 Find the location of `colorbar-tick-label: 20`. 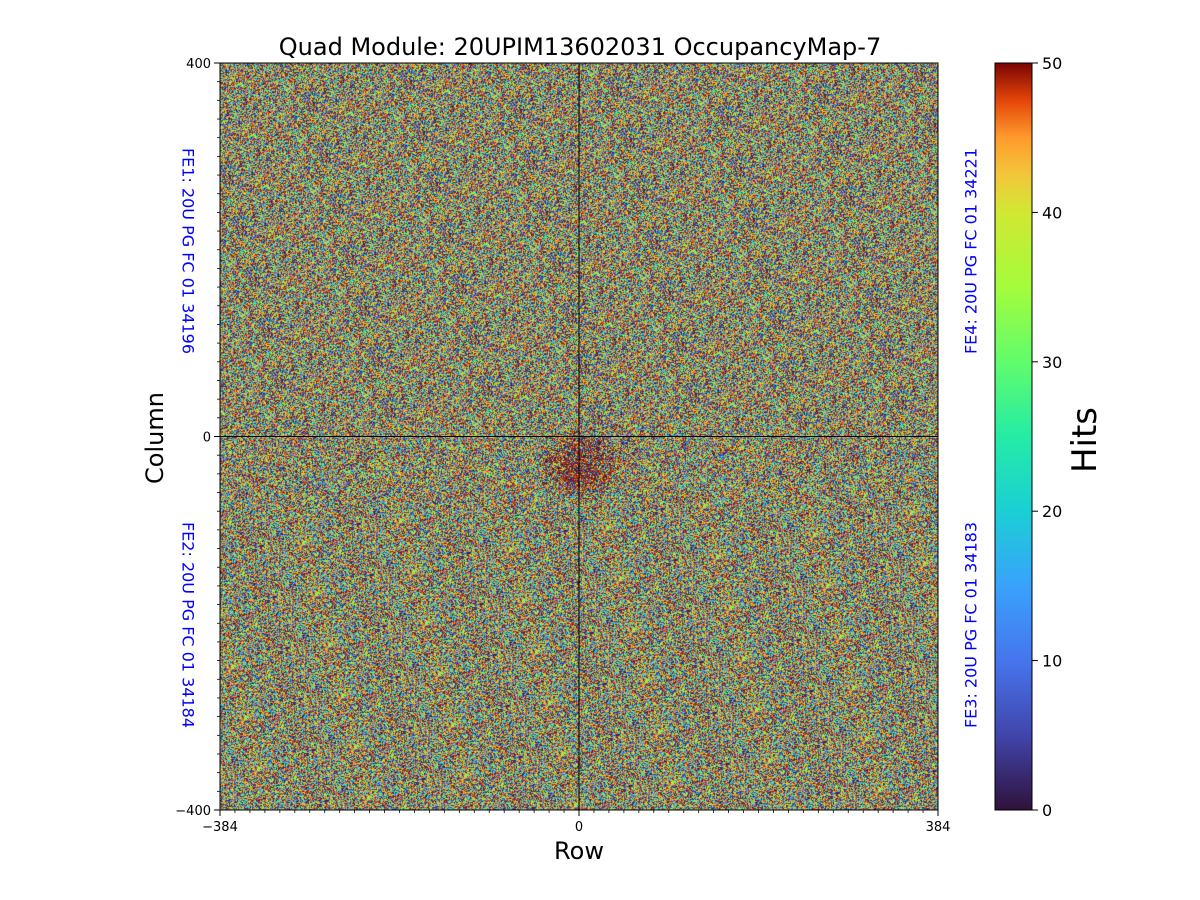

colorbar-tick-label: 20 is located at coordinates (1052, 511).